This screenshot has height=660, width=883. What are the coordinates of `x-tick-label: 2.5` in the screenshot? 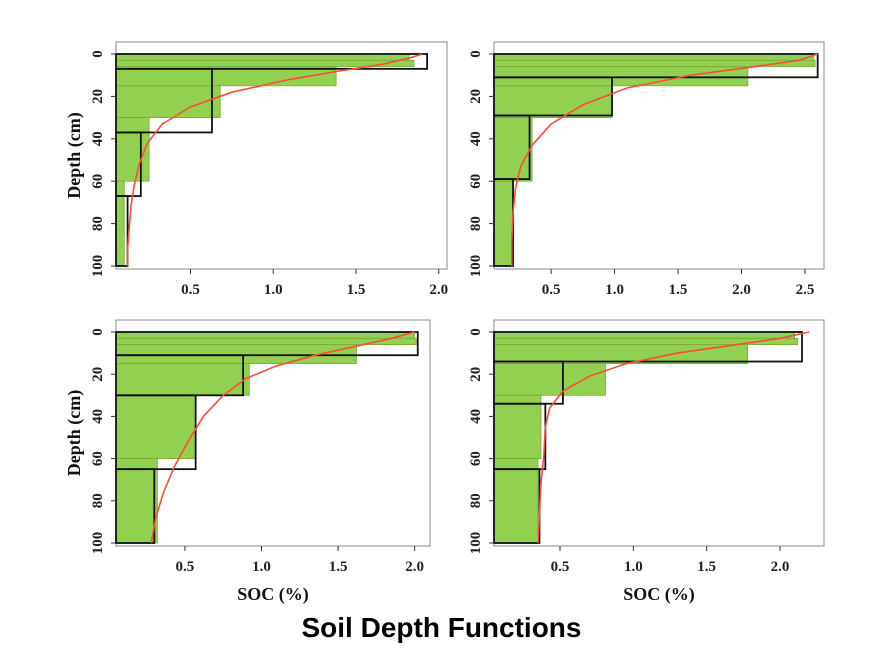 It's located at (805, 290).